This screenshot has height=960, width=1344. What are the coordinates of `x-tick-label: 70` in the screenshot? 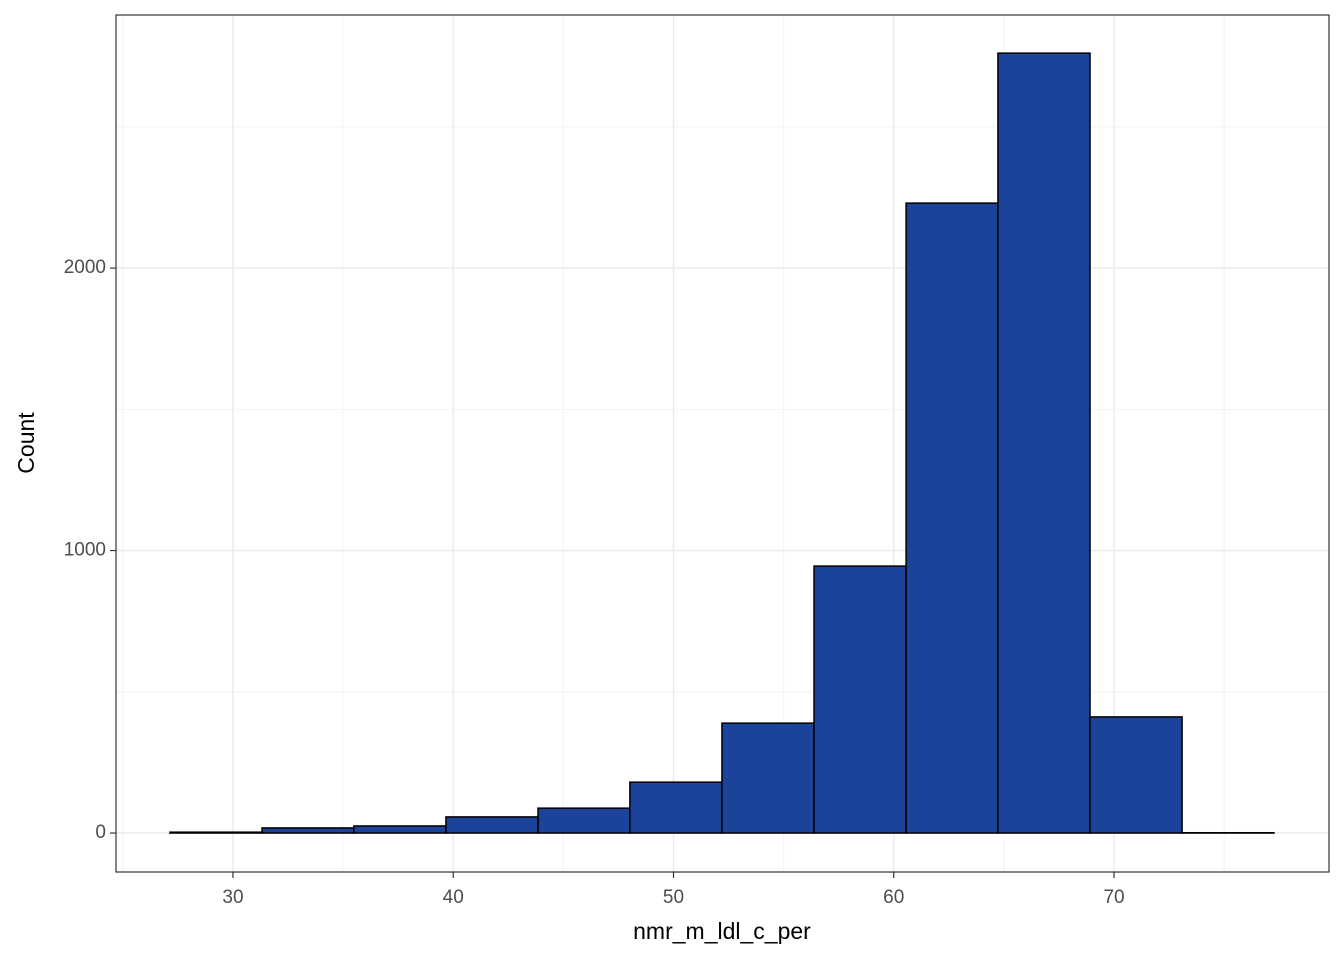 It's located at (1113, 897).